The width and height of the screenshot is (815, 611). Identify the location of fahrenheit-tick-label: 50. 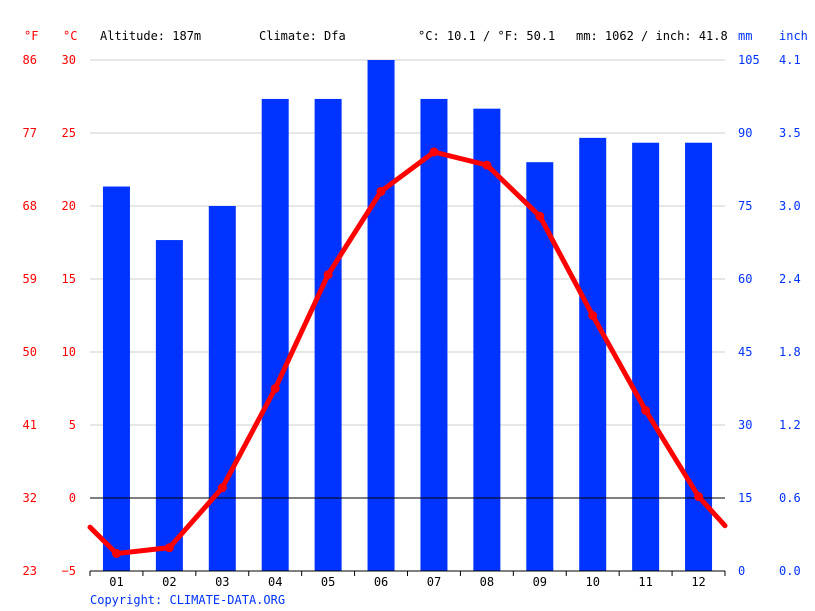
(30, 352).